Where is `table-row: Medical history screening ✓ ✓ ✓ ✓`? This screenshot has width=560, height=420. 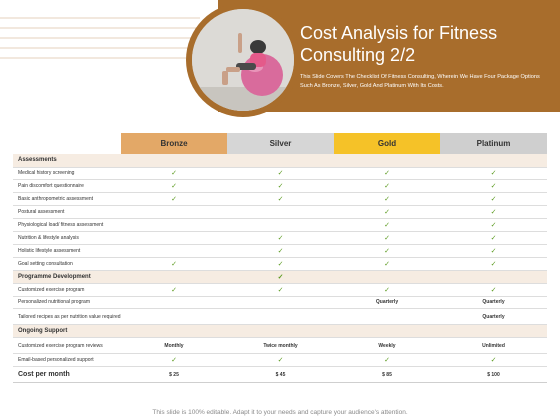 table-row: Medical history screening ✓ ✓ ✓ ✓ is located at coordinates (280, 174).